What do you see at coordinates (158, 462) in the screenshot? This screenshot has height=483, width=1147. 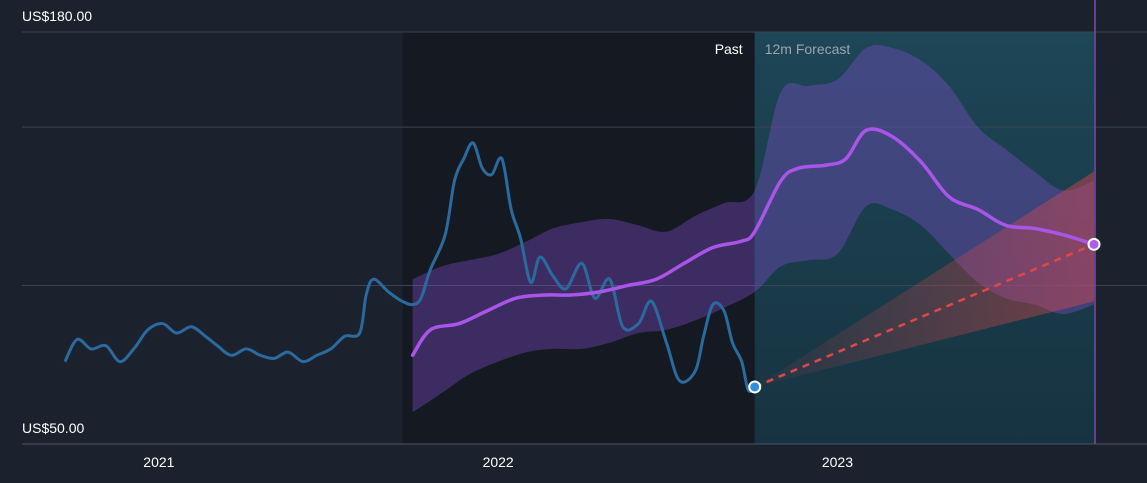 I see `x-axis-tick-label: 2021` at bounding box center [158, 462].